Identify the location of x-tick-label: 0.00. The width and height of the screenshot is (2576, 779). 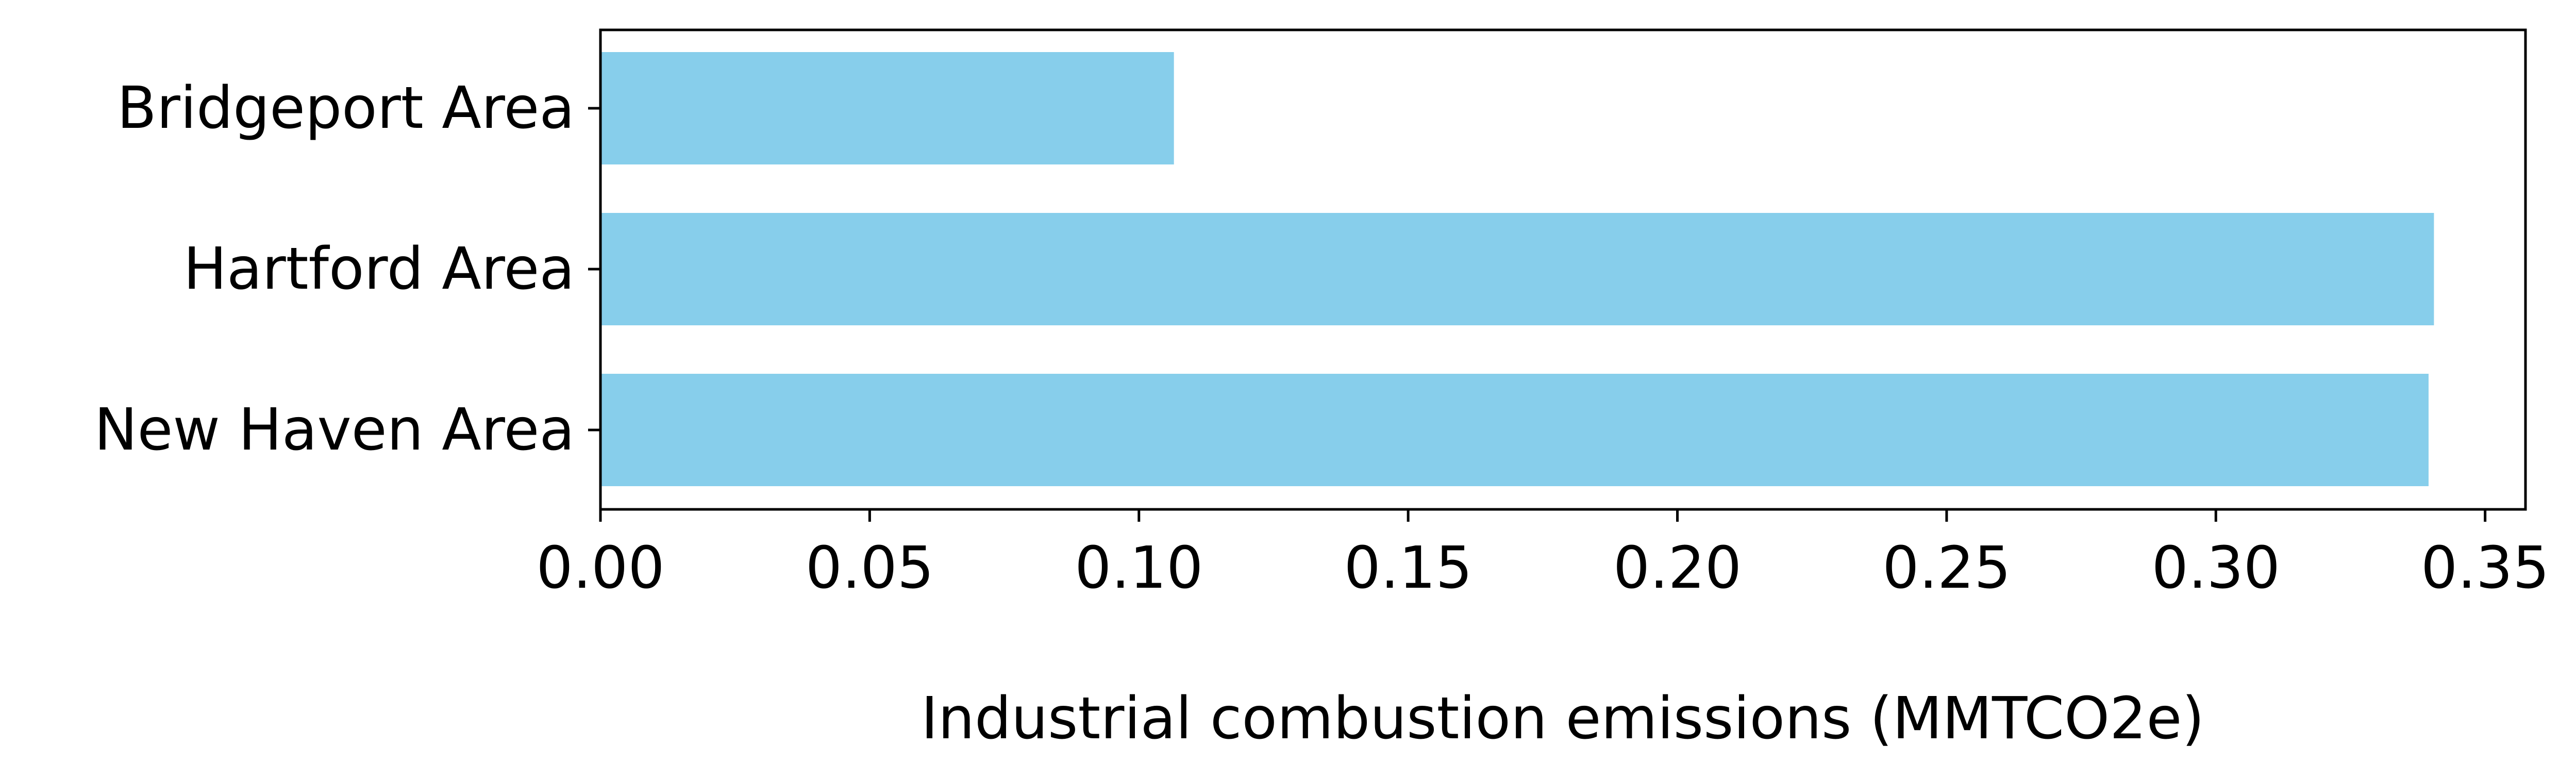
(600, 568).